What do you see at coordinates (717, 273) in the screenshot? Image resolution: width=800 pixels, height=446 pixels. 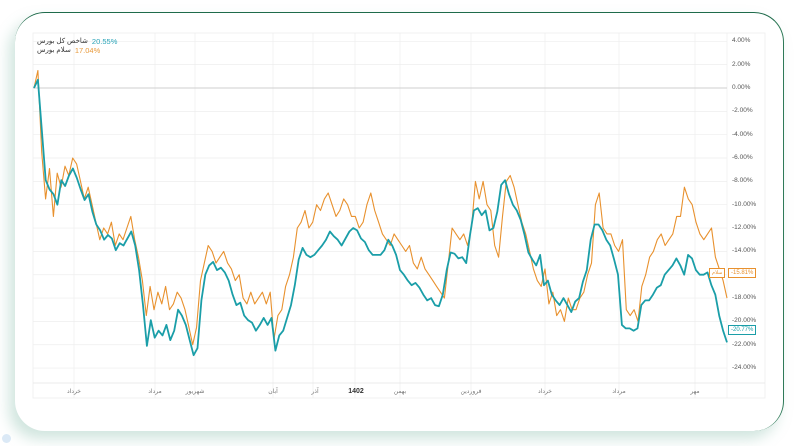 I see `orange-series-tag: سلام` at bounding box center [717, 273].